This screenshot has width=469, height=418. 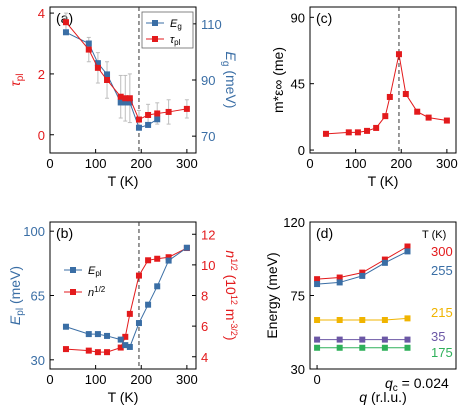 I want to click on series-255K-line, so click(x=362, y=267).